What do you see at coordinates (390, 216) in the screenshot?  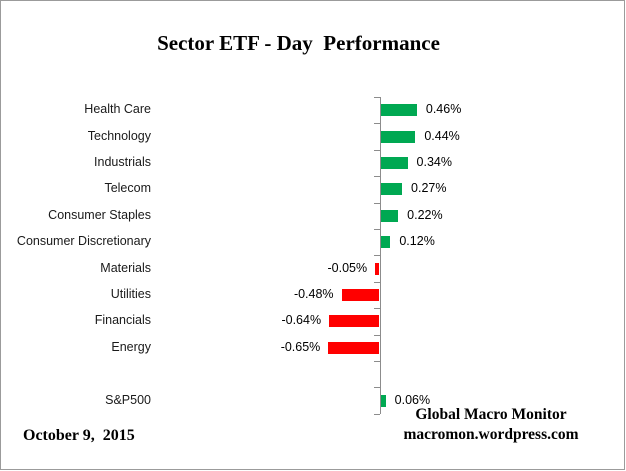 I see `bar-consumer-staples` at bounding box center [390, 216].